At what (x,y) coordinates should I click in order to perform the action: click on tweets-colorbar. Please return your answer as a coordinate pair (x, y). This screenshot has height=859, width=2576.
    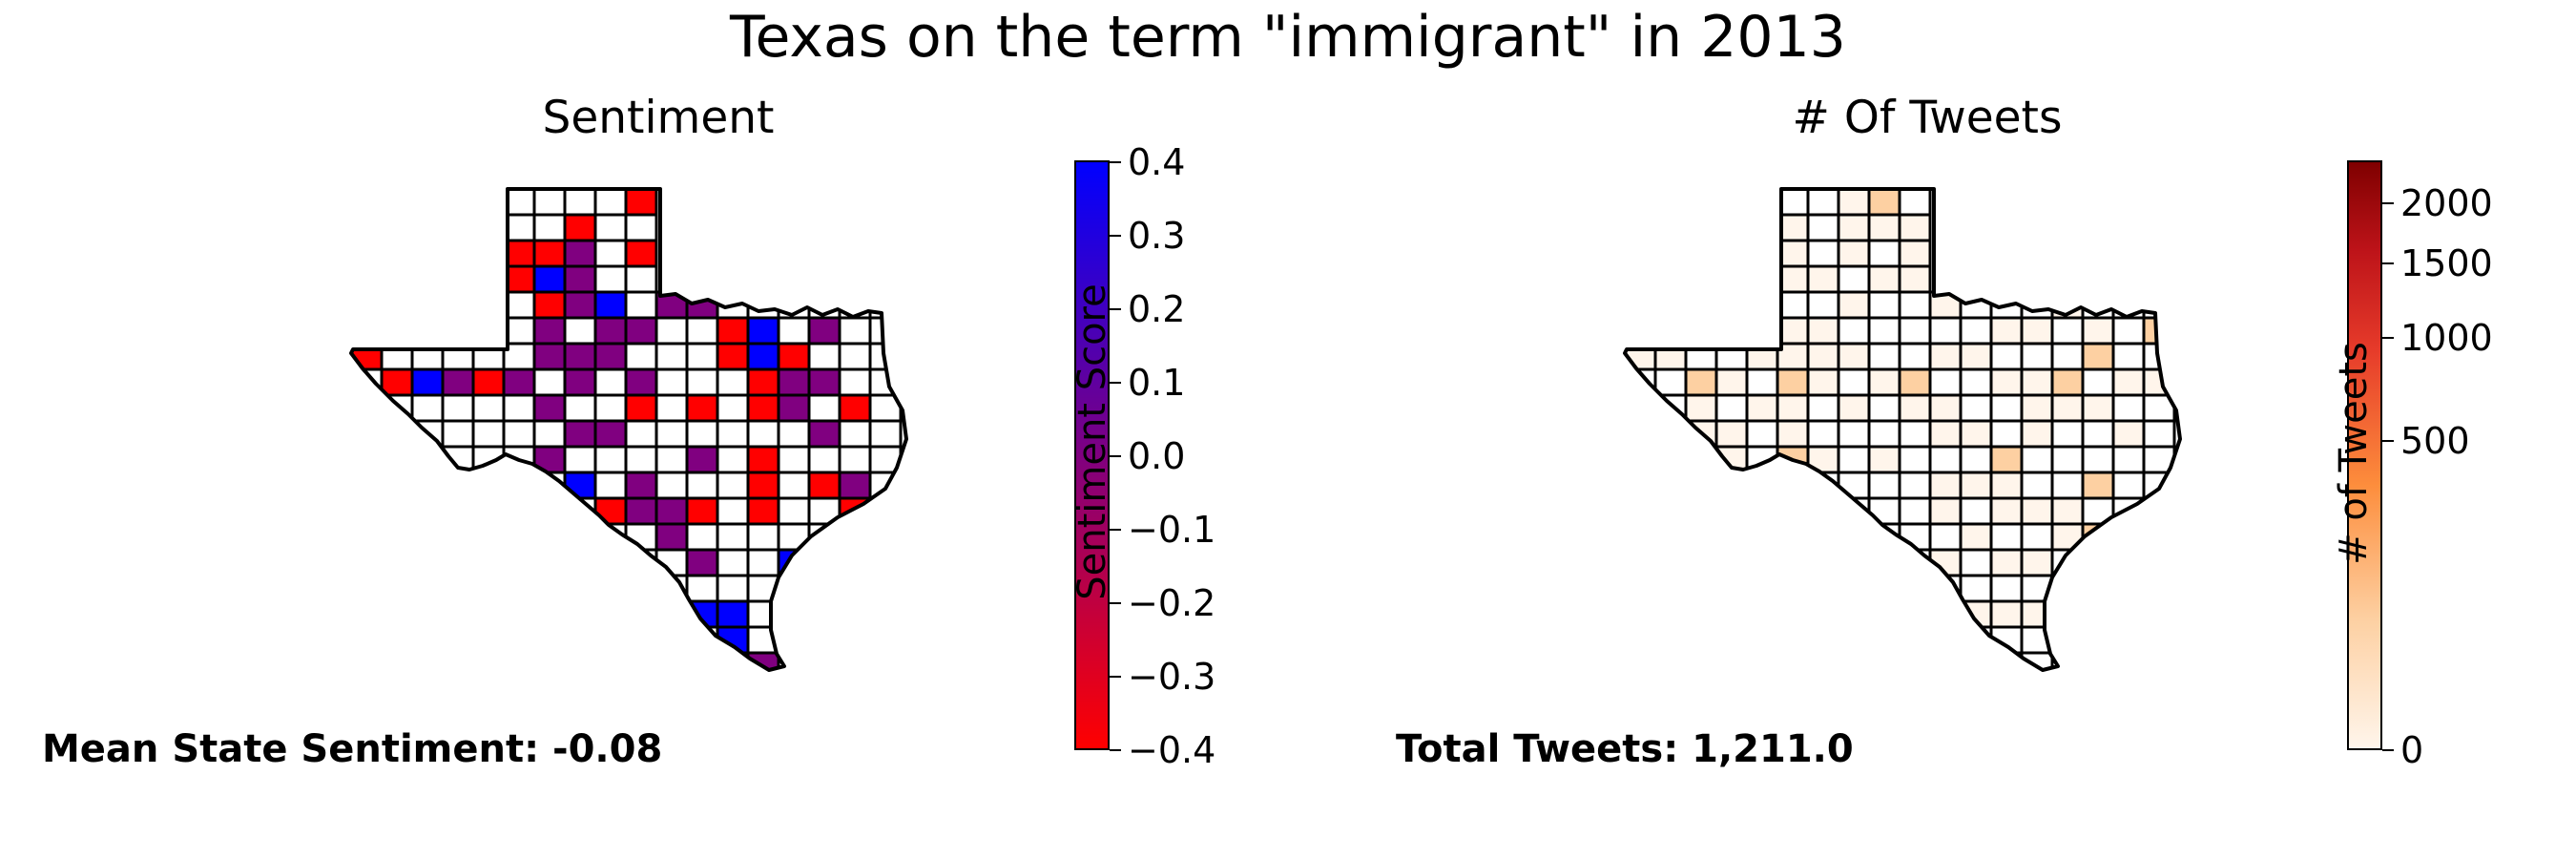
    Looking at the image, I should click on (2364, 455).